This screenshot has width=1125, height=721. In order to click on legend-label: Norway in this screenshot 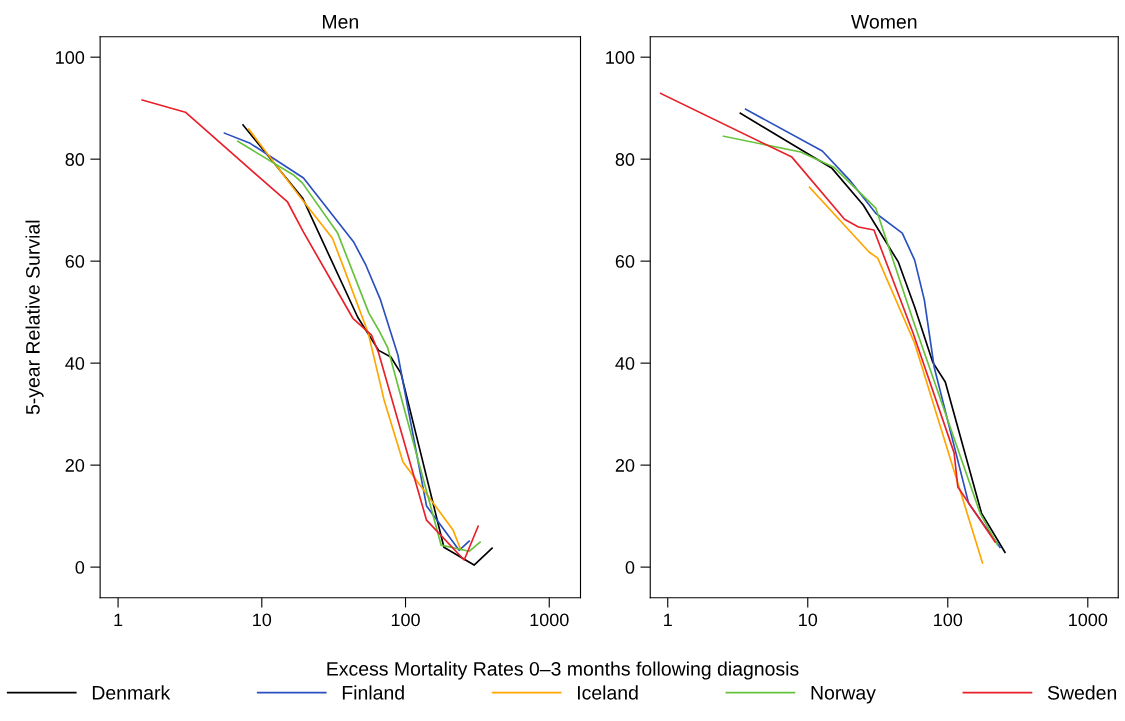, I will do `click(843, 695)`.